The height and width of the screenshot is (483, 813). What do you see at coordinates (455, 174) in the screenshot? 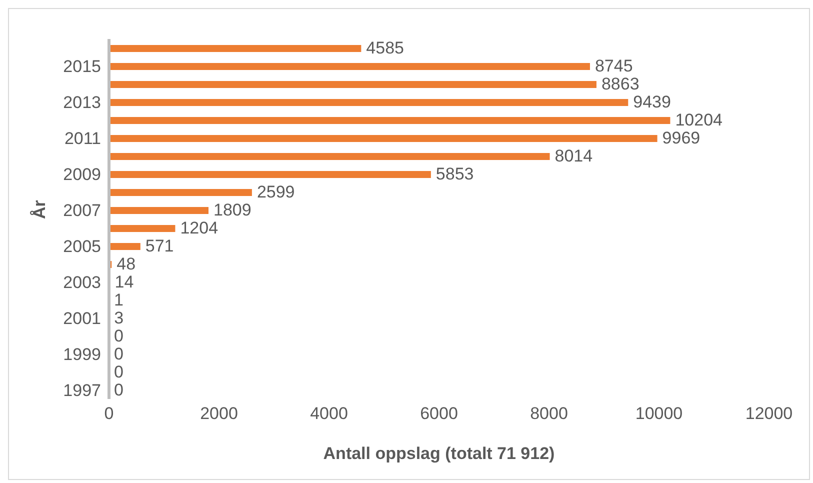
I see `data-label: 5853` at bounding box center [455, 174].